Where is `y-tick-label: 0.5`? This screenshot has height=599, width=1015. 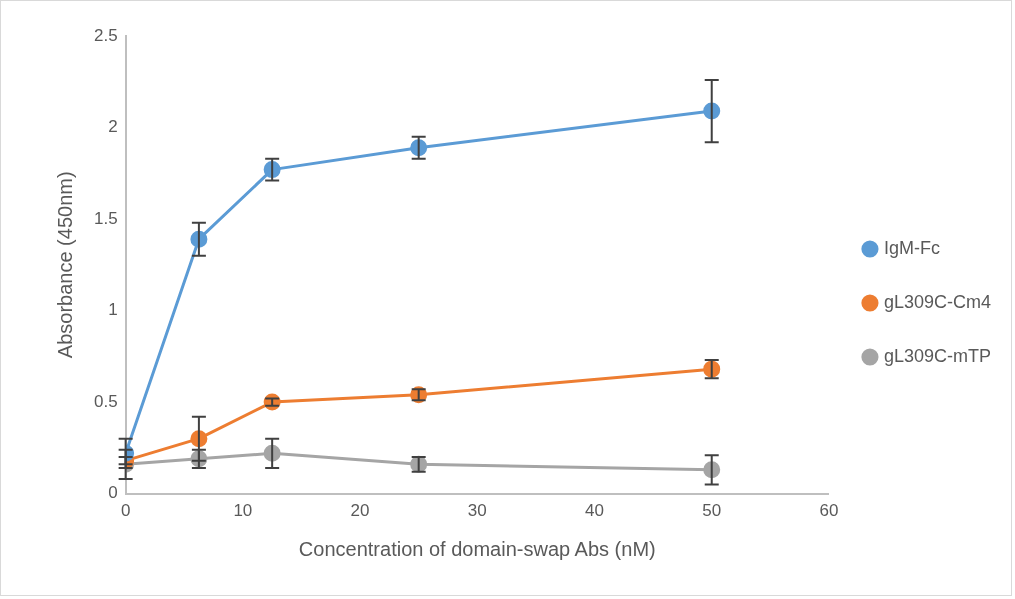
y-tick-label: 0.5 is located at coordinates (105, 401).